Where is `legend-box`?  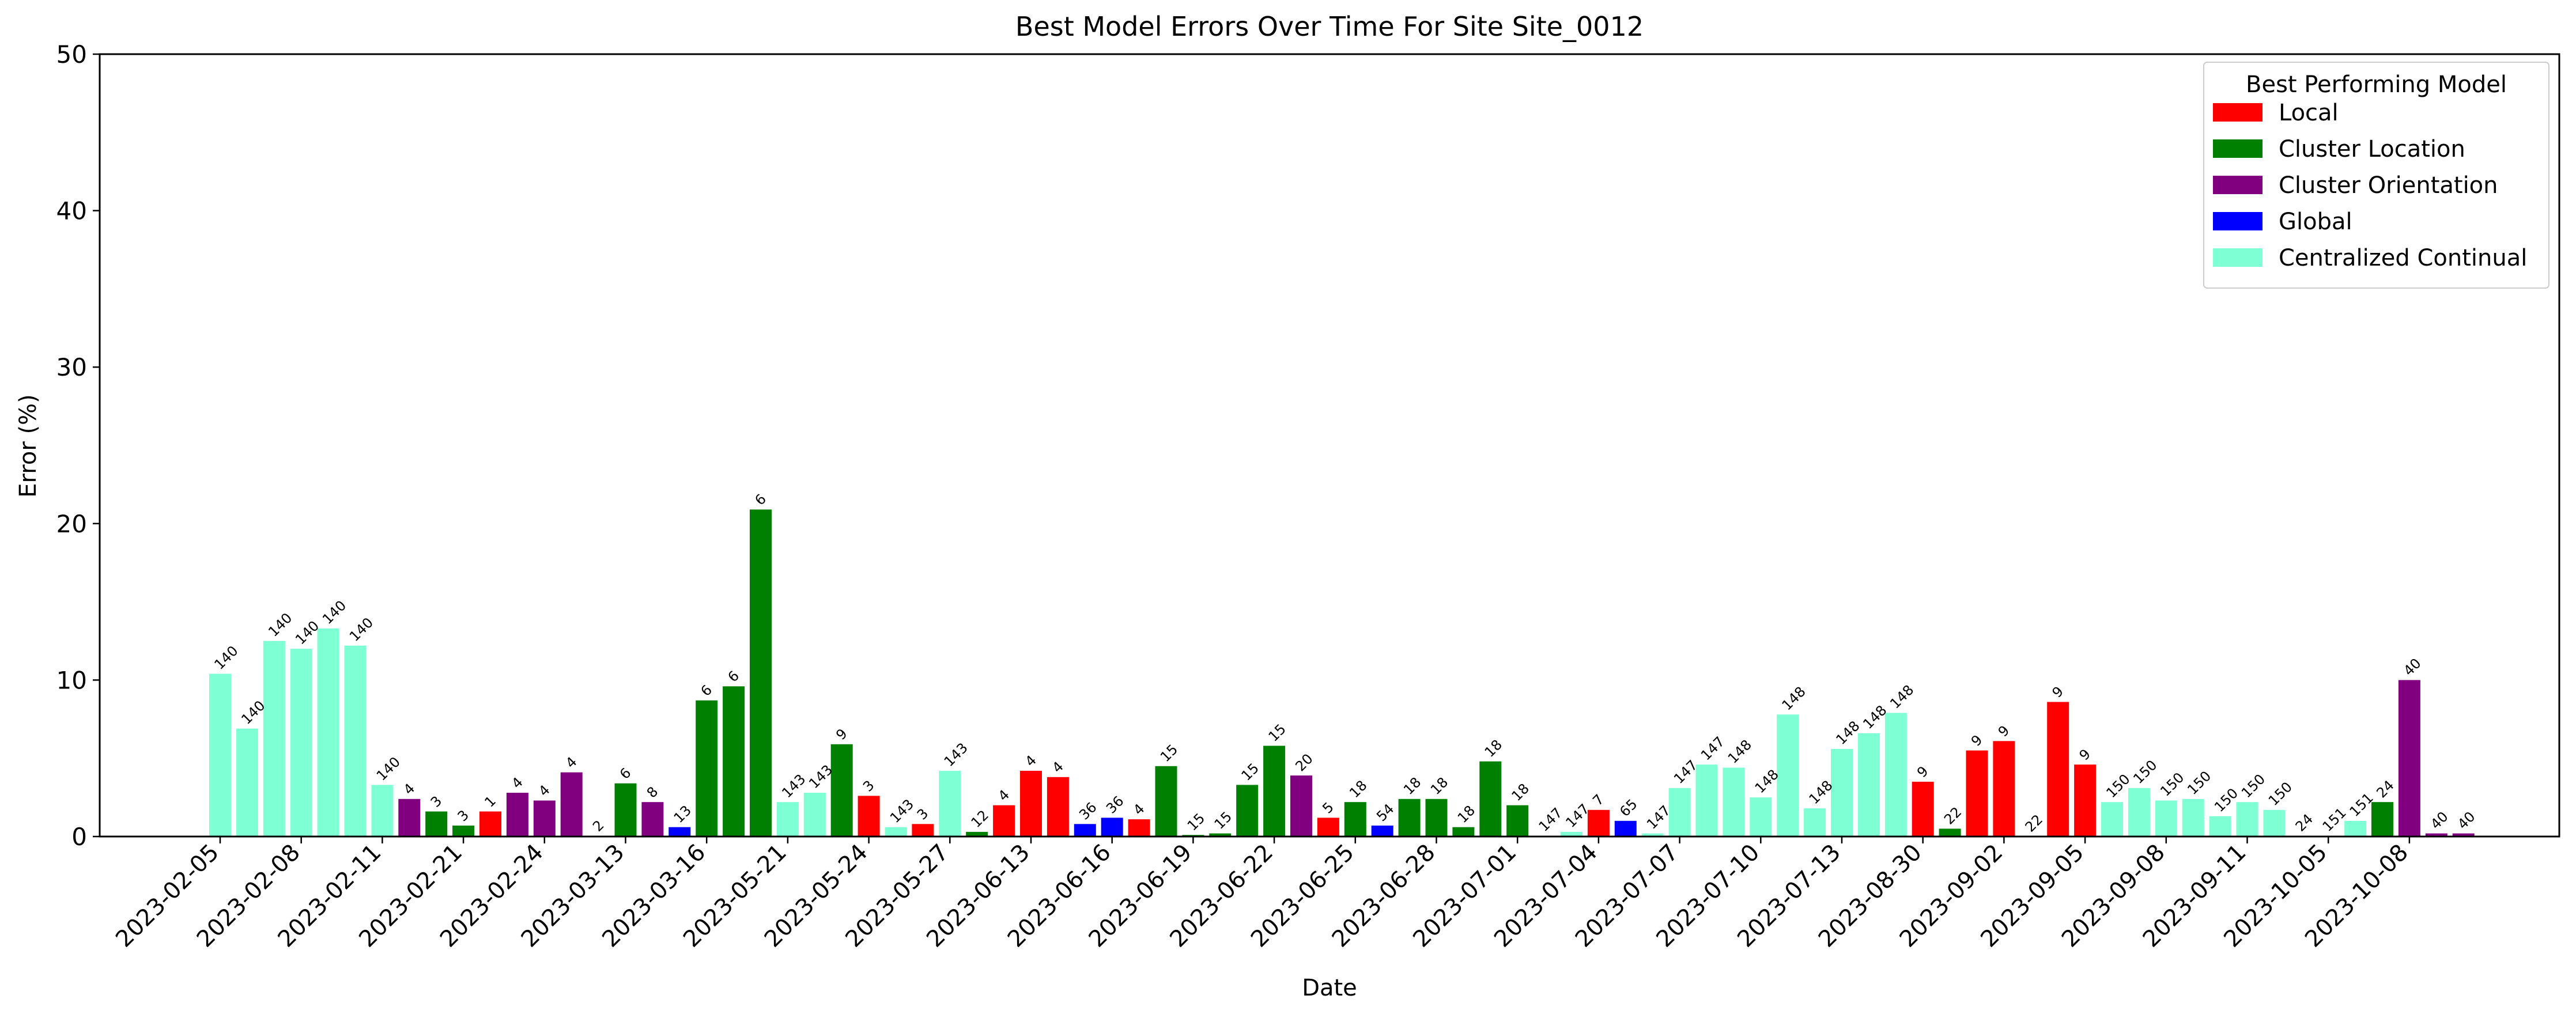
legend-box is located at coordinates (2376, 175).